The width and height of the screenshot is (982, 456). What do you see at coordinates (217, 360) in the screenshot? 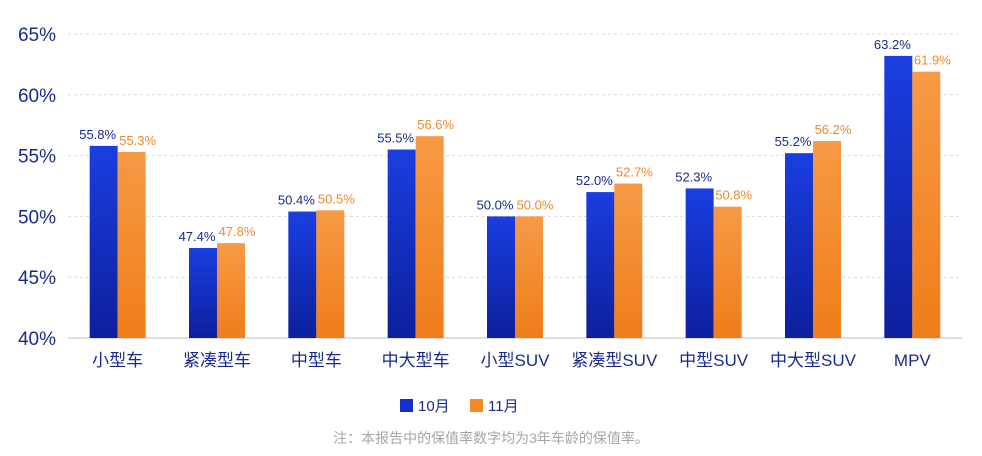
I see `x-tick-label: 紧凑型车` at bounding box center [217, 360].